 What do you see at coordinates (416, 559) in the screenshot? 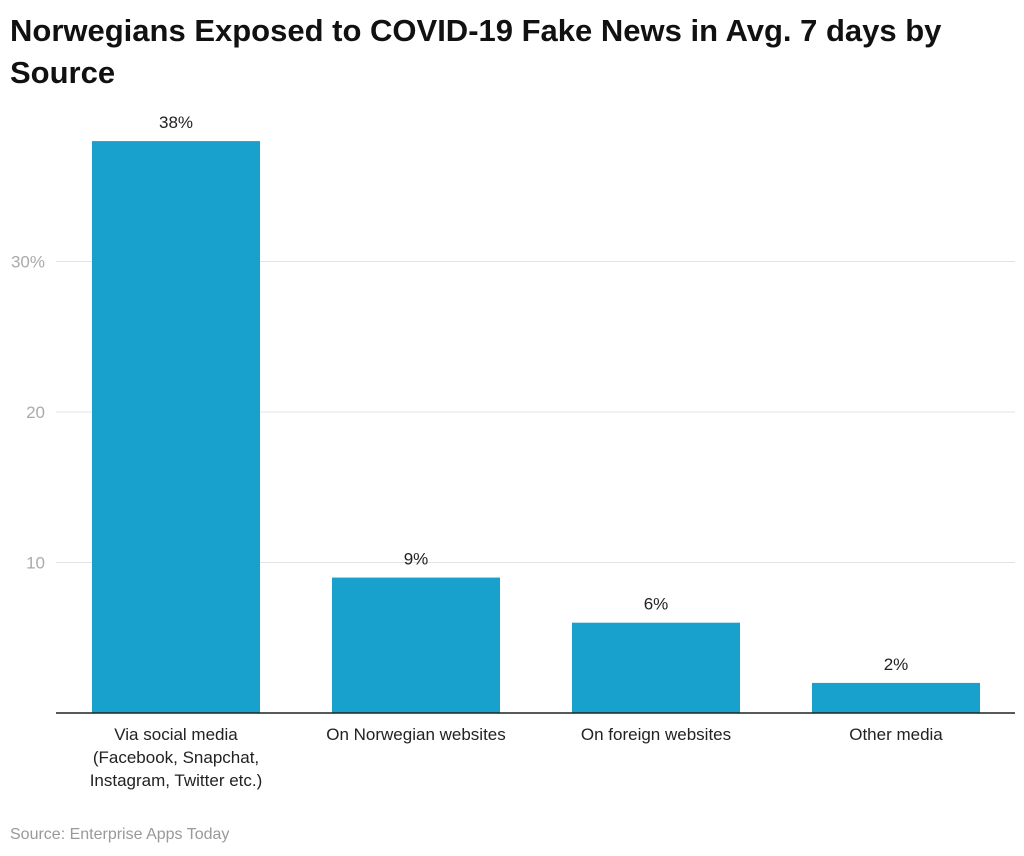
I see `data-label: 9%` at bounding box center [416, 559].